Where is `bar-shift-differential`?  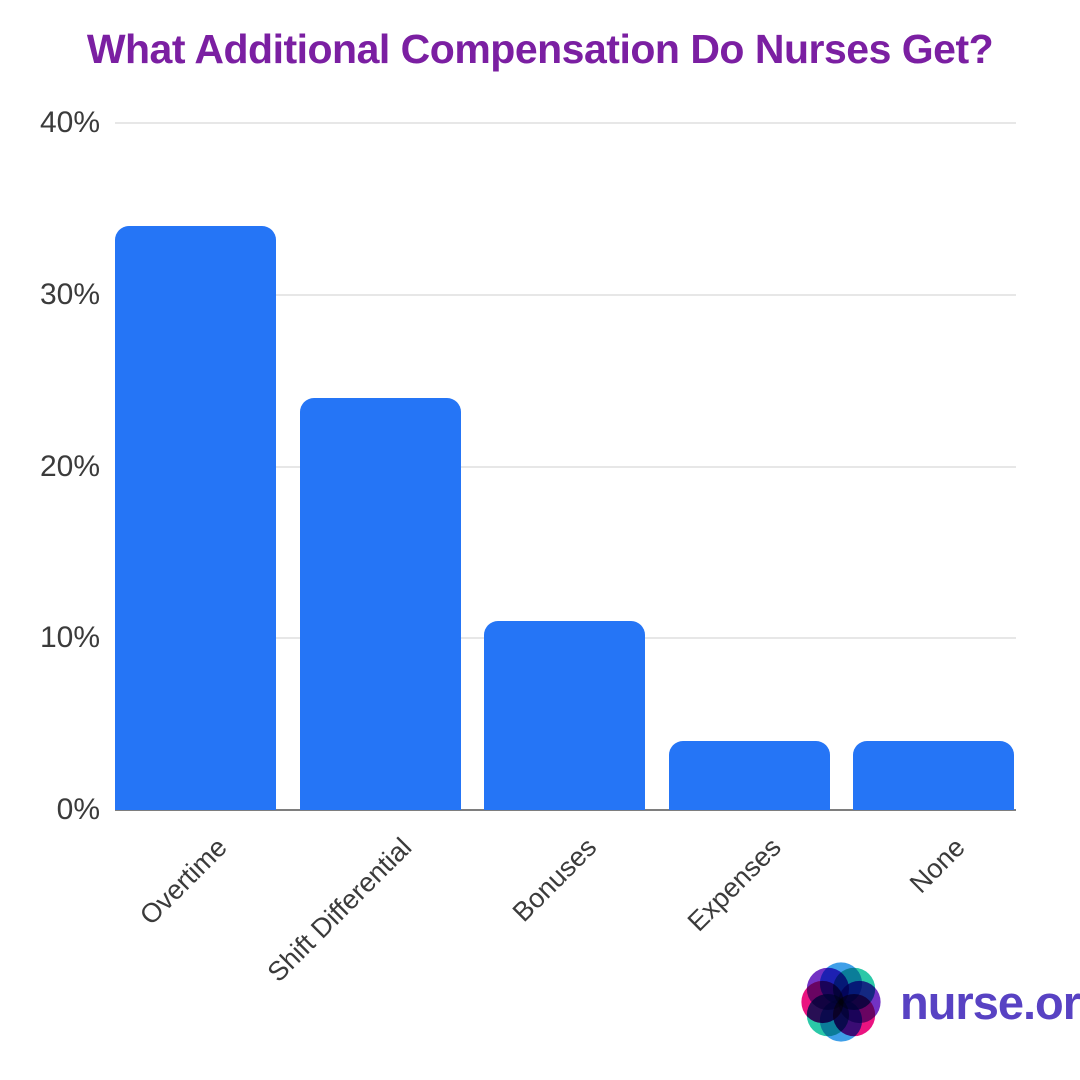 bar-shift-differential is located at coordinates (380, 603).